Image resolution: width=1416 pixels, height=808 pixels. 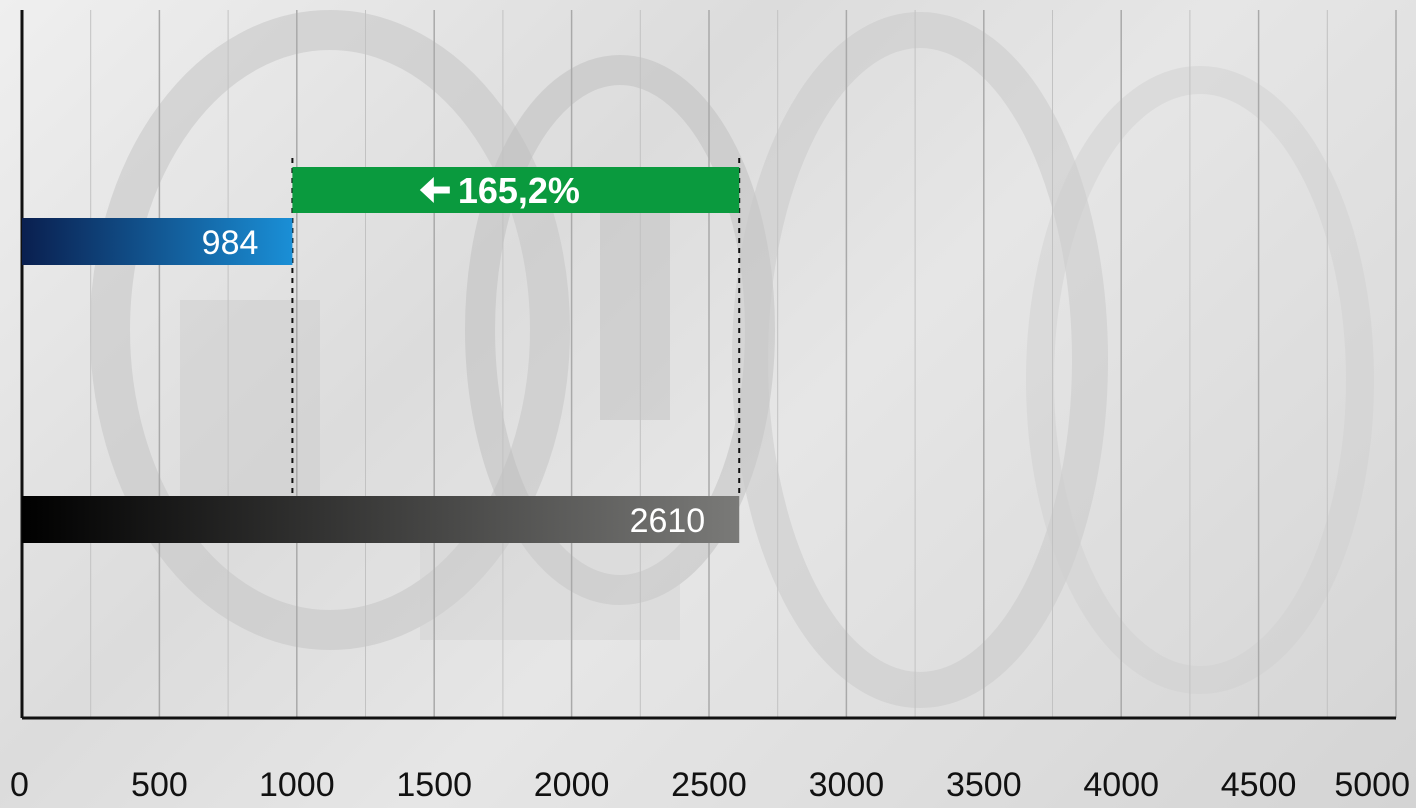 I want to click on bar-value-label: 2610, so click(x=668, y=521).